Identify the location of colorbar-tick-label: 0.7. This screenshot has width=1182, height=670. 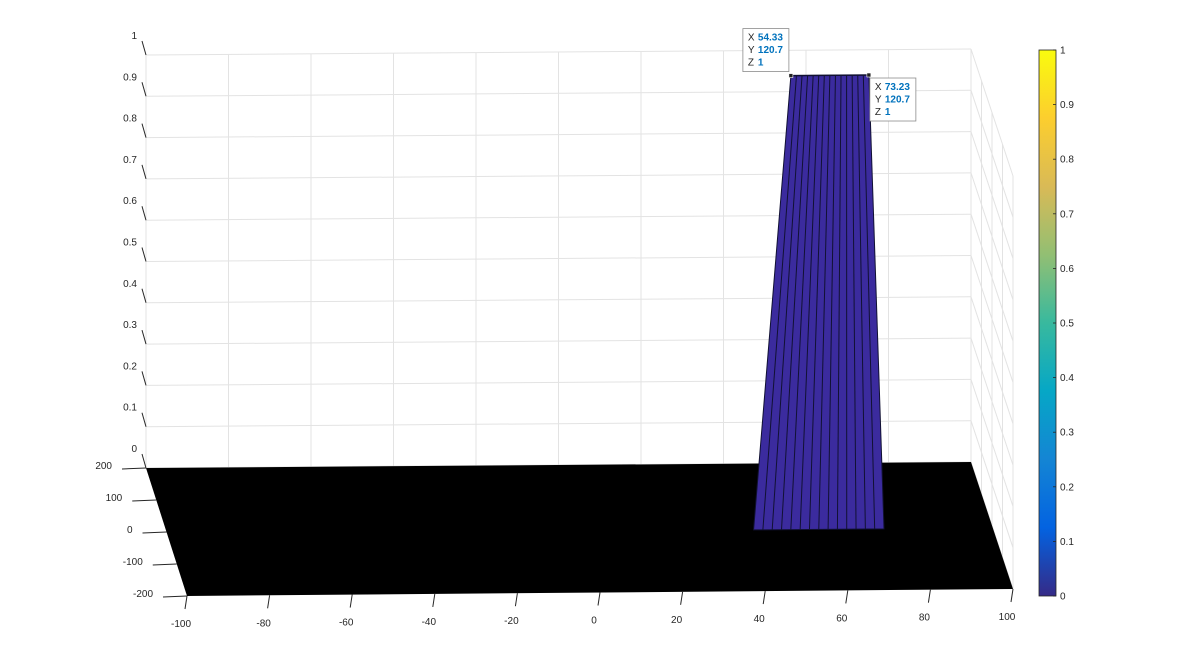
(1067, 214).